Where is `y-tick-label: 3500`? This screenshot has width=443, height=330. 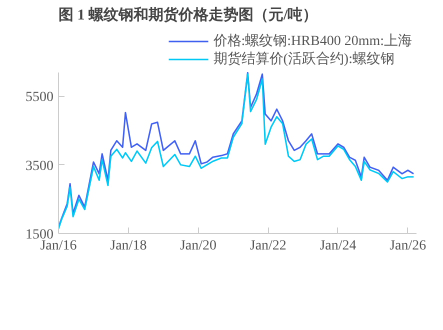
y-tick-label: 3500 is located at coordinates (40, 166).